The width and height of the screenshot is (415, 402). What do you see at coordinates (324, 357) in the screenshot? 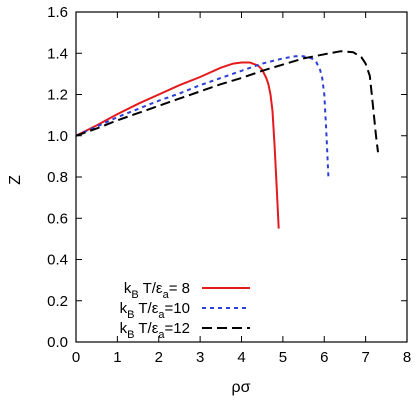
I see `x-tick-label: 6` at bounding box center [324, 357].